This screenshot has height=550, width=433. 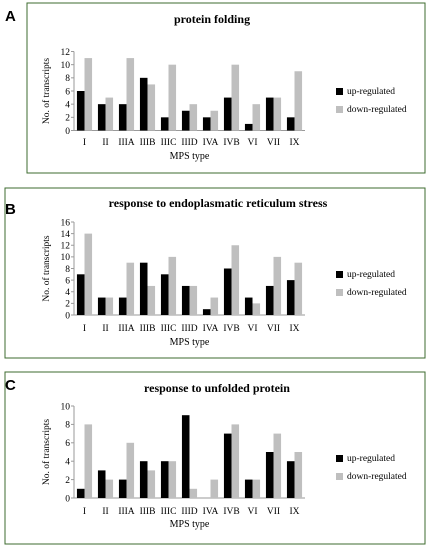 What do you see at coordinates (130, 94) in the screenshot?
I see `bar-down-IIIA` at bounding box center [130, 94].